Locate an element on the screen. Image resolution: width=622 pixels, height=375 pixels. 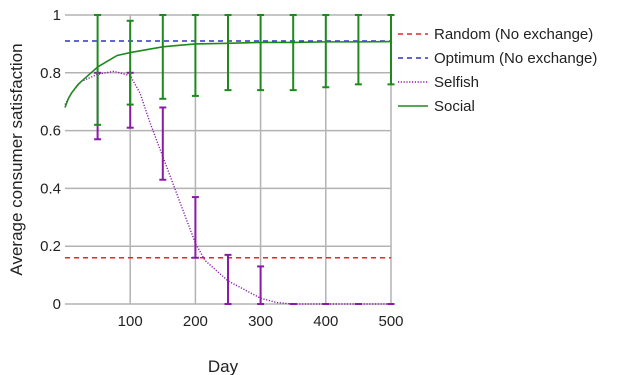
series-line-social is located at coordinates (228, 74).